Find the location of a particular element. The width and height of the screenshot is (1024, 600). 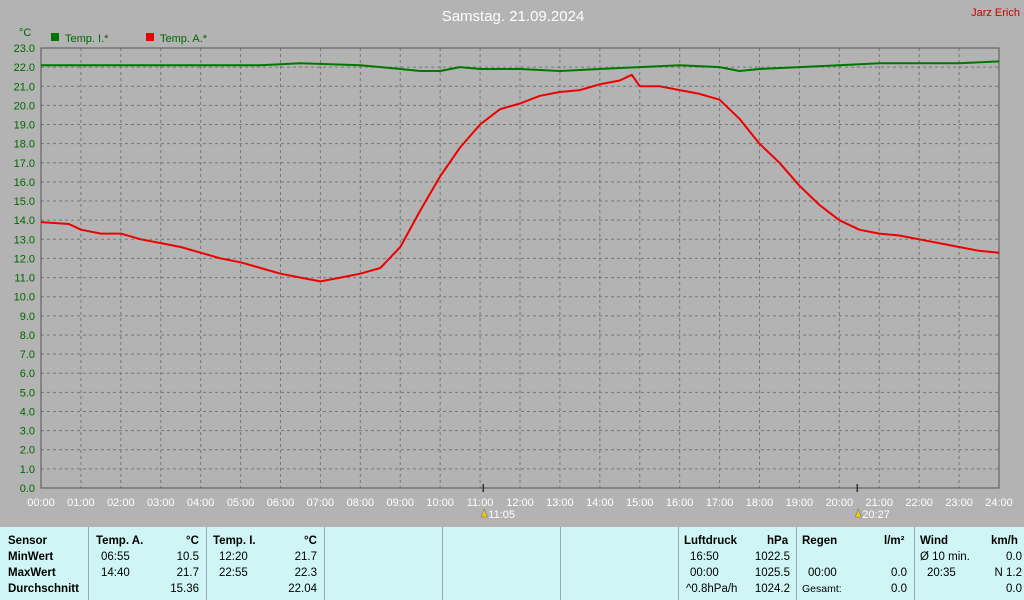

wind-max-value: N 1.2 is located at coordinates (1008, 573).